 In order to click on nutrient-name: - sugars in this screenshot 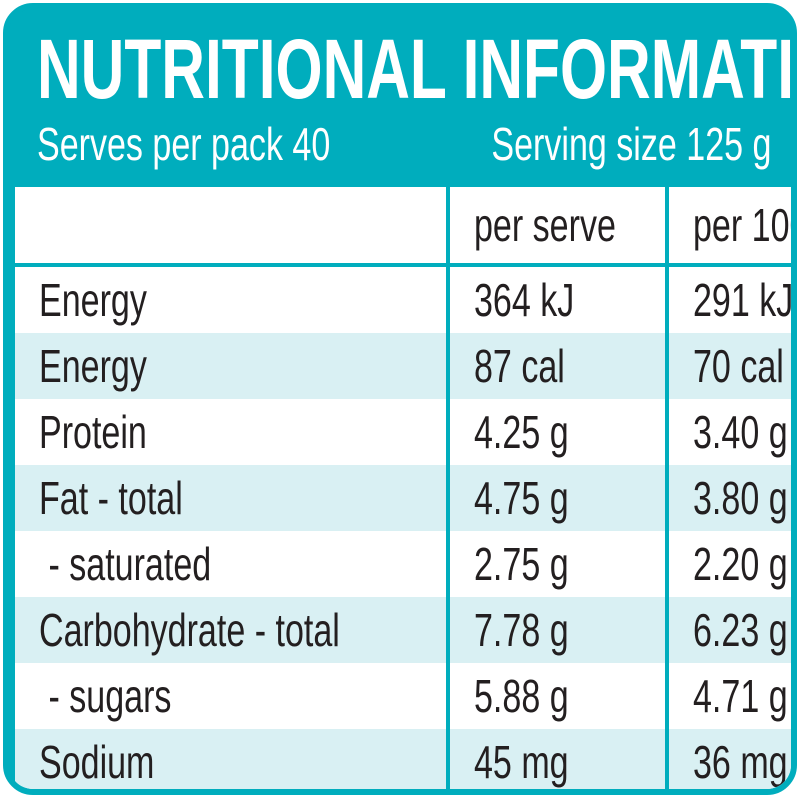, I will do `click(105, 696)`.